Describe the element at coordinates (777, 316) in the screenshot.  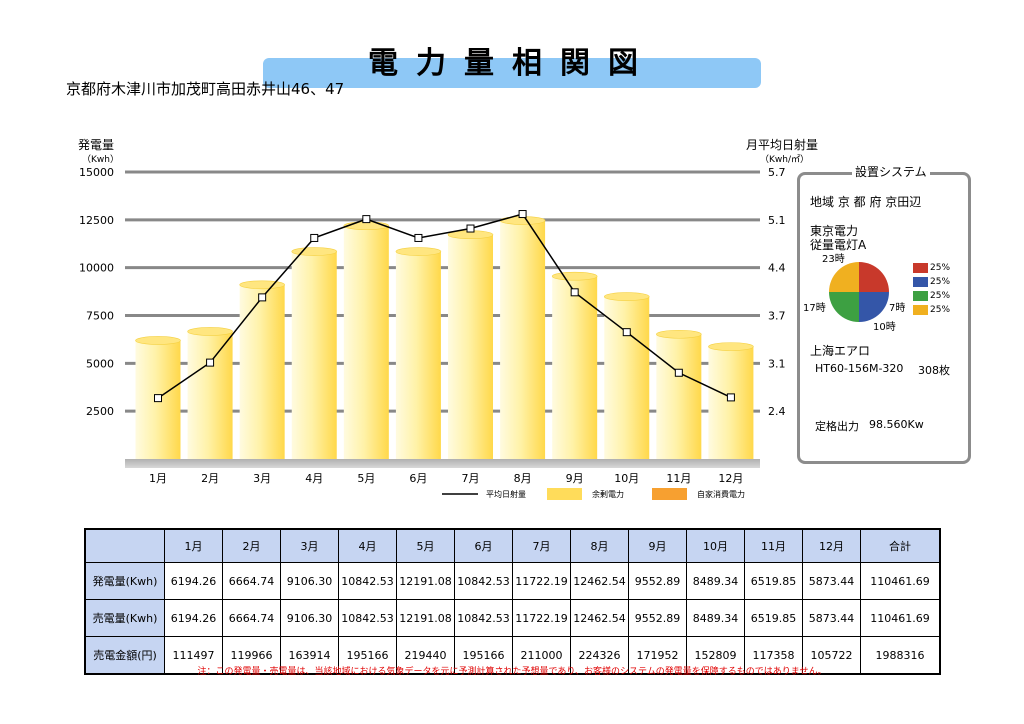
I see `right-tick-label: 3.7` at that location.